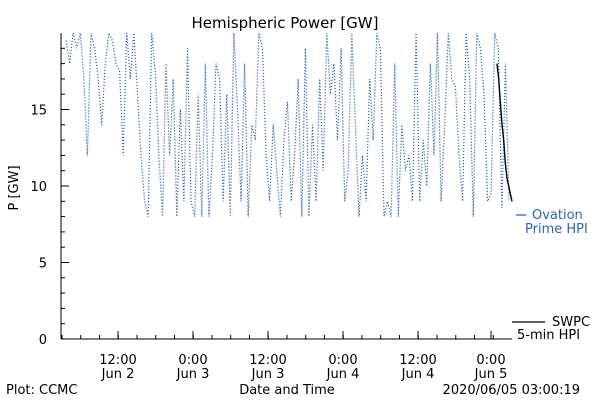  I want to click on series-line-swpc, so click(504, 132).